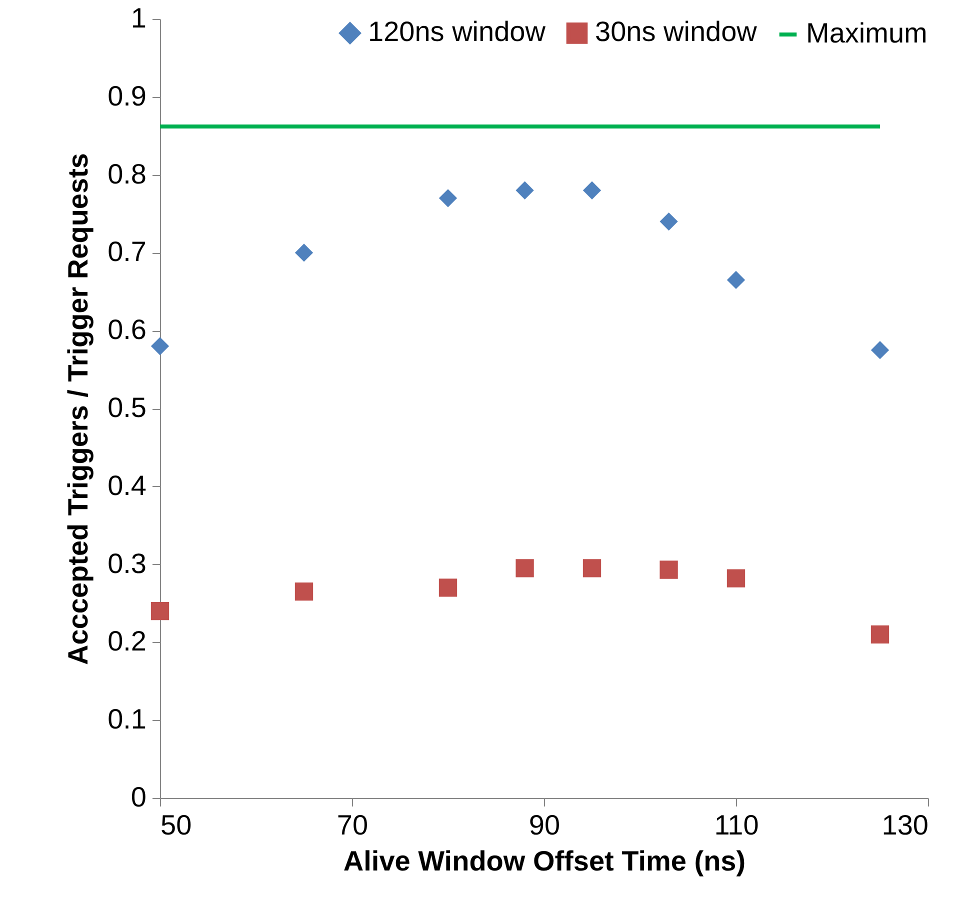 This screenshot has height=919, width=975. I want to click on y-tick-label: 0.5, so click(127, 407).